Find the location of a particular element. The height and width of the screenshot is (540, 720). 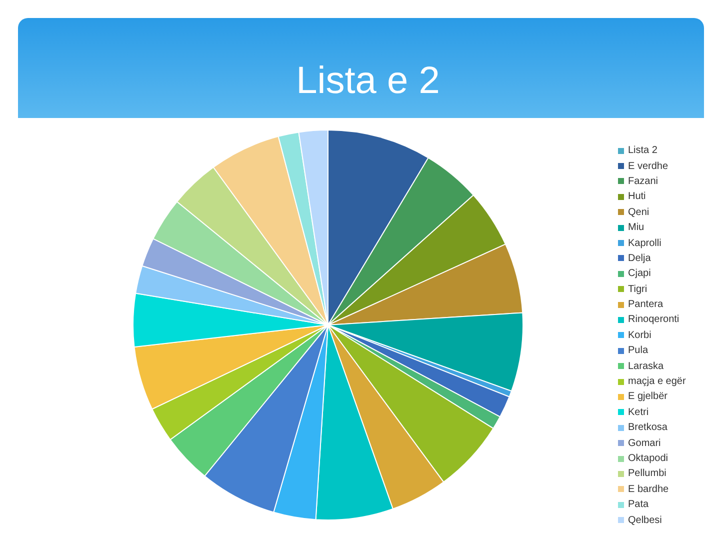

legend-label: Ketri is located at coordinates (638, 412).